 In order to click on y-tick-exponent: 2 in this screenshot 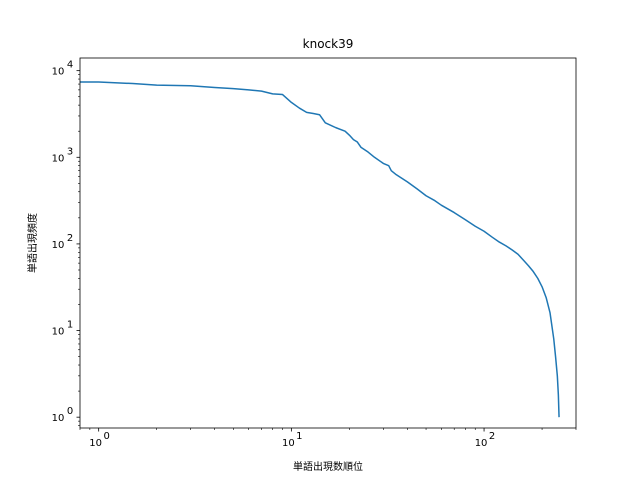, I will do `click(70, 238)`.